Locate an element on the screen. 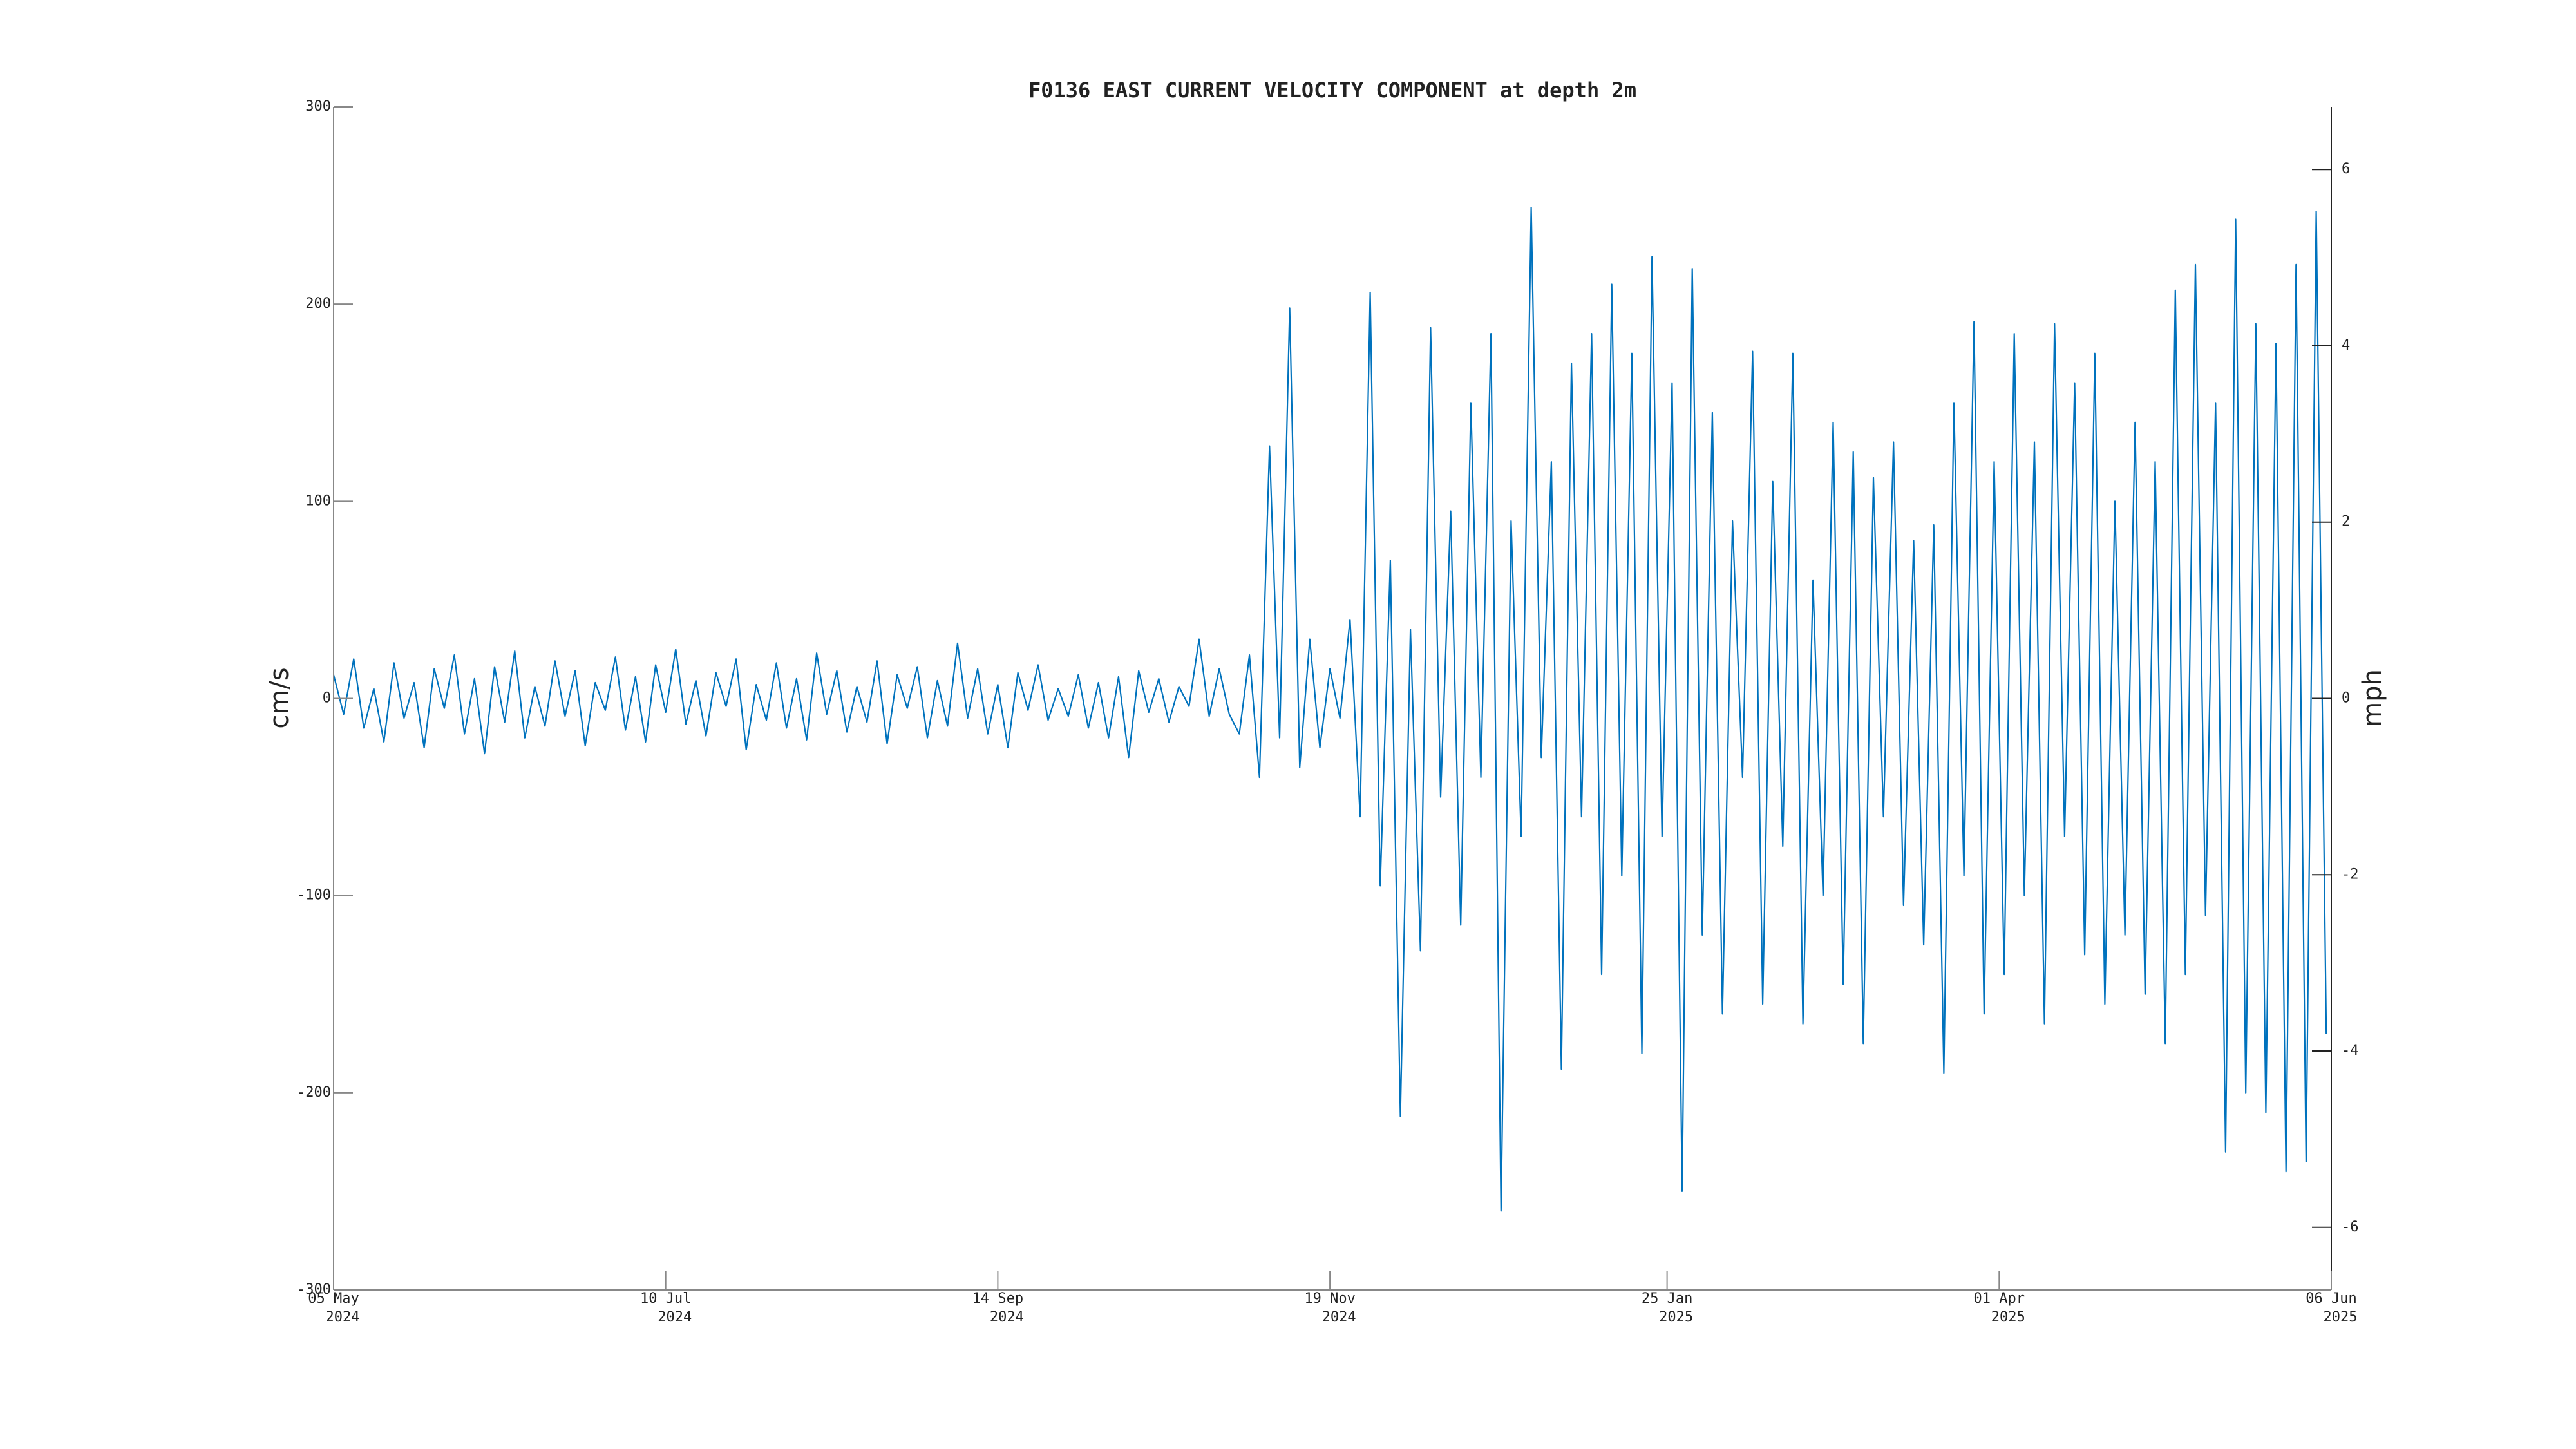  x-tick-label: 14 Sep 2024 is located at coordinates (998, 1308).